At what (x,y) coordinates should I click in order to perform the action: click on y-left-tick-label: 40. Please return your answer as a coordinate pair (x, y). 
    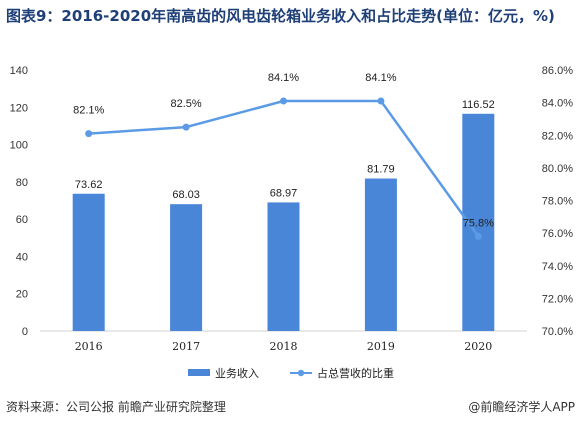
    Looking at the image, I should click on (22, 257).